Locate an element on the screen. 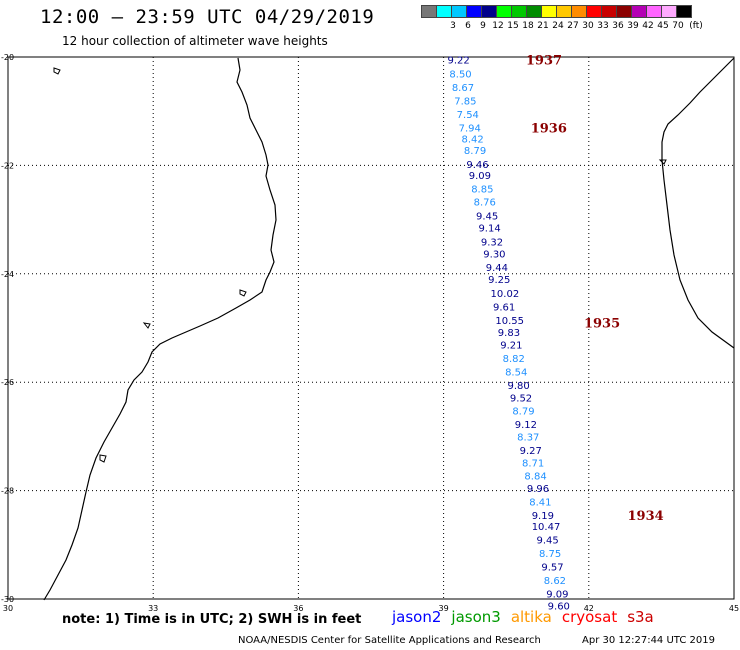 The width and height of the screenshot is (740, 650). legend-swatch is located at coordinates (684, 11).